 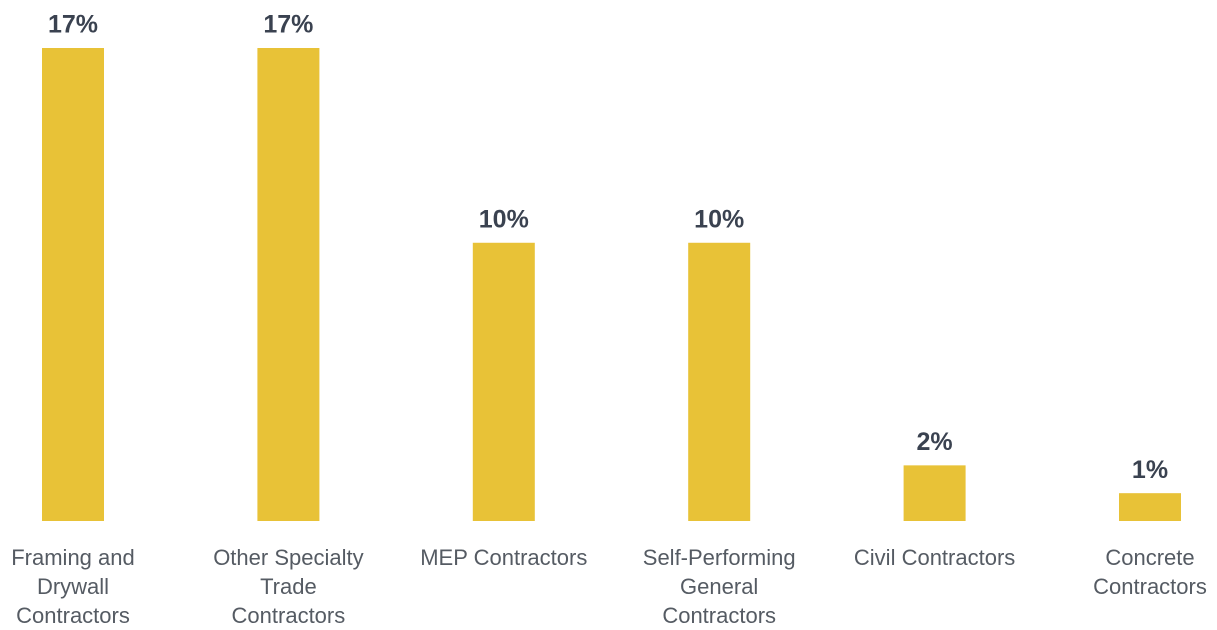 I want to click on category-label: Civil Contractors, so click(x=934, y=557).